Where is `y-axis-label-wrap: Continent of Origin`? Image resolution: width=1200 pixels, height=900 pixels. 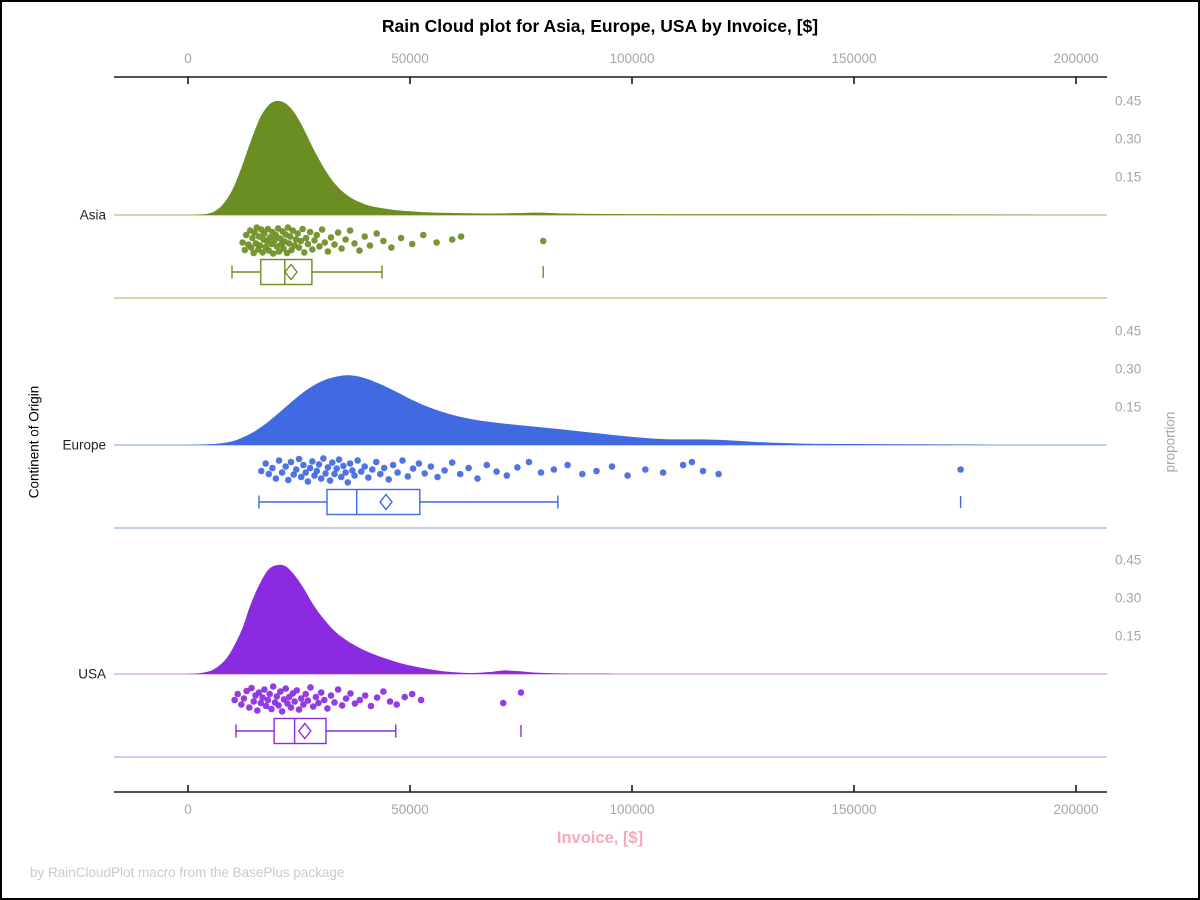 y-axis-label-wrap: Continent of Origin is located at coordinates (34, 442).